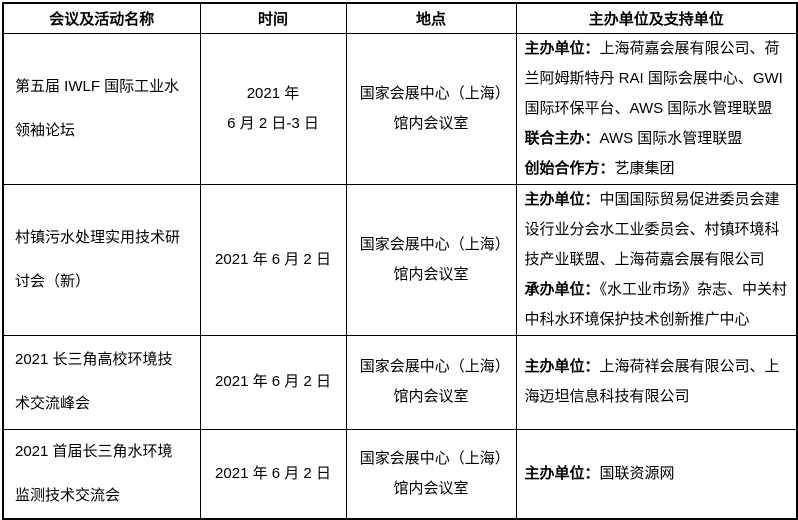 This screenshot has height=520, width=798. I want to click on organizer-label: 承办单位：, so click(562, 289).